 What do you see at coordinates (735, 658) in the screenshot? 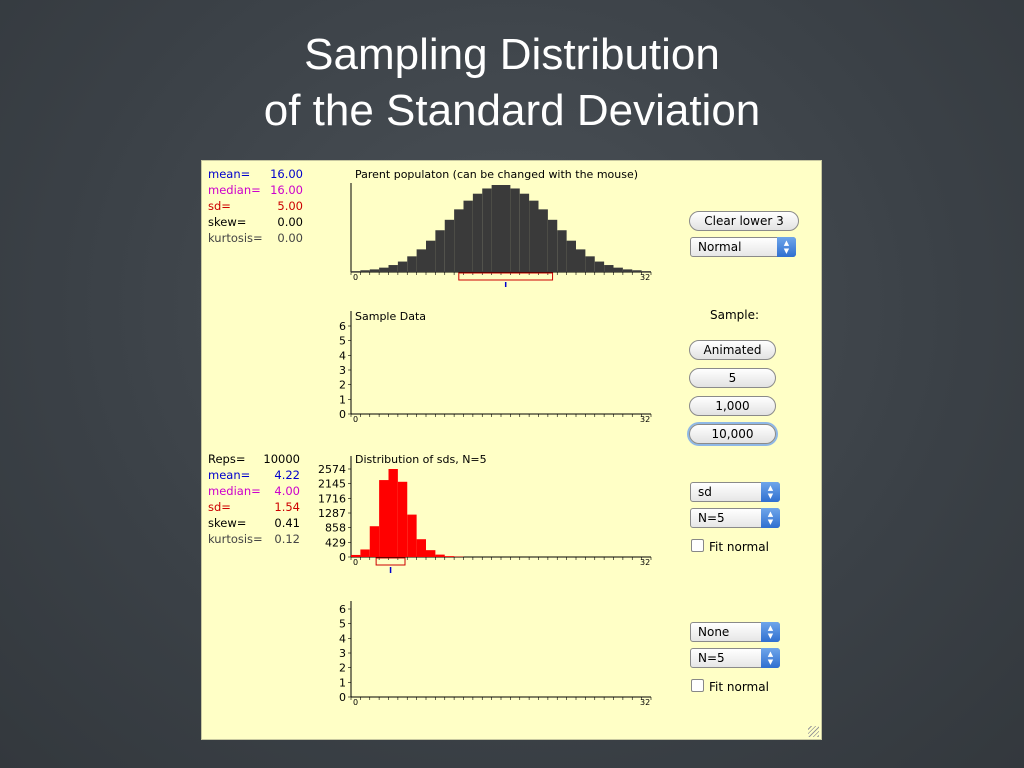
I see `sample-size-select-2: N=5 ▲ ▼` at bounding box center [735, 658].